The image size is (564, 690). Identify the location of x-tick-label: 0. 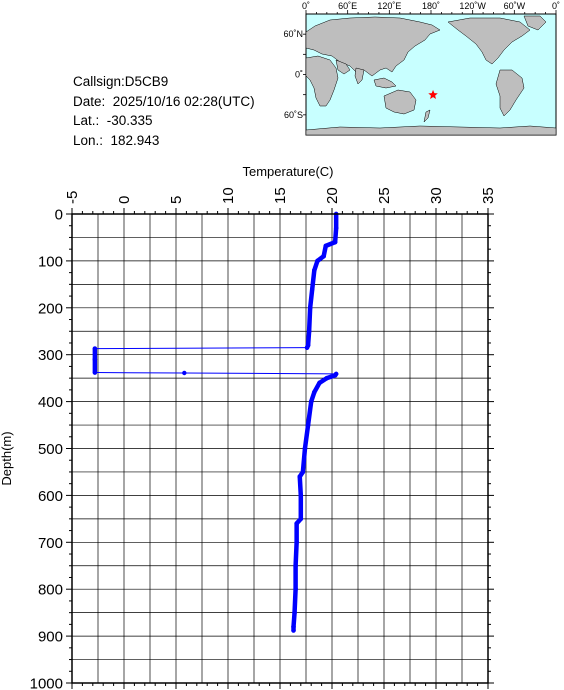
(124, 200).